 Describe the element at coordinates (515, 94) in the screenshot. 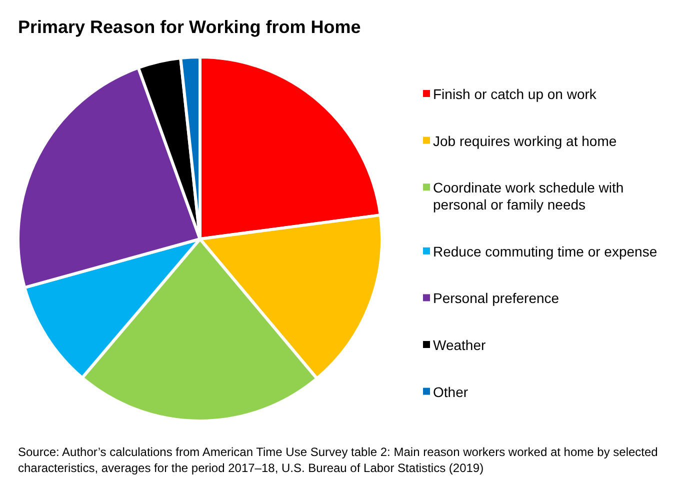

I see `legend-label: Finish or catch up on work` at that location.